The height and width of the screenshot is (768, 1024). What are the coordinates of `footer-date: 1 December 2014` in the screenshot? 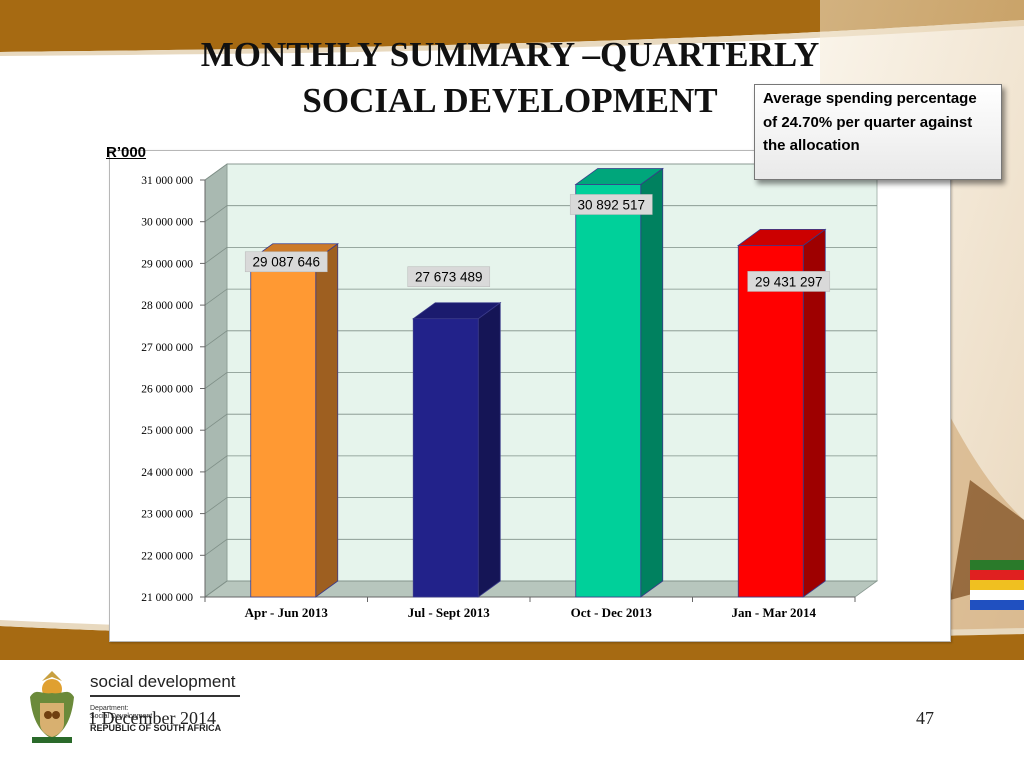 It's located at (152, 718).